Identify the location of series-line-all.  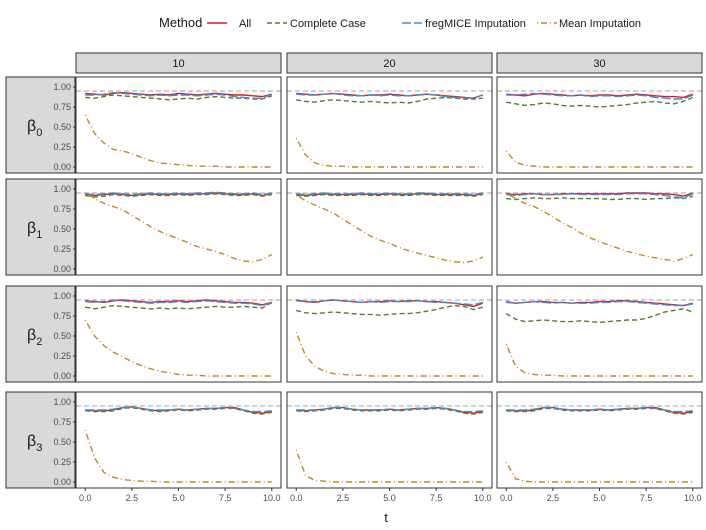
(389, 195).